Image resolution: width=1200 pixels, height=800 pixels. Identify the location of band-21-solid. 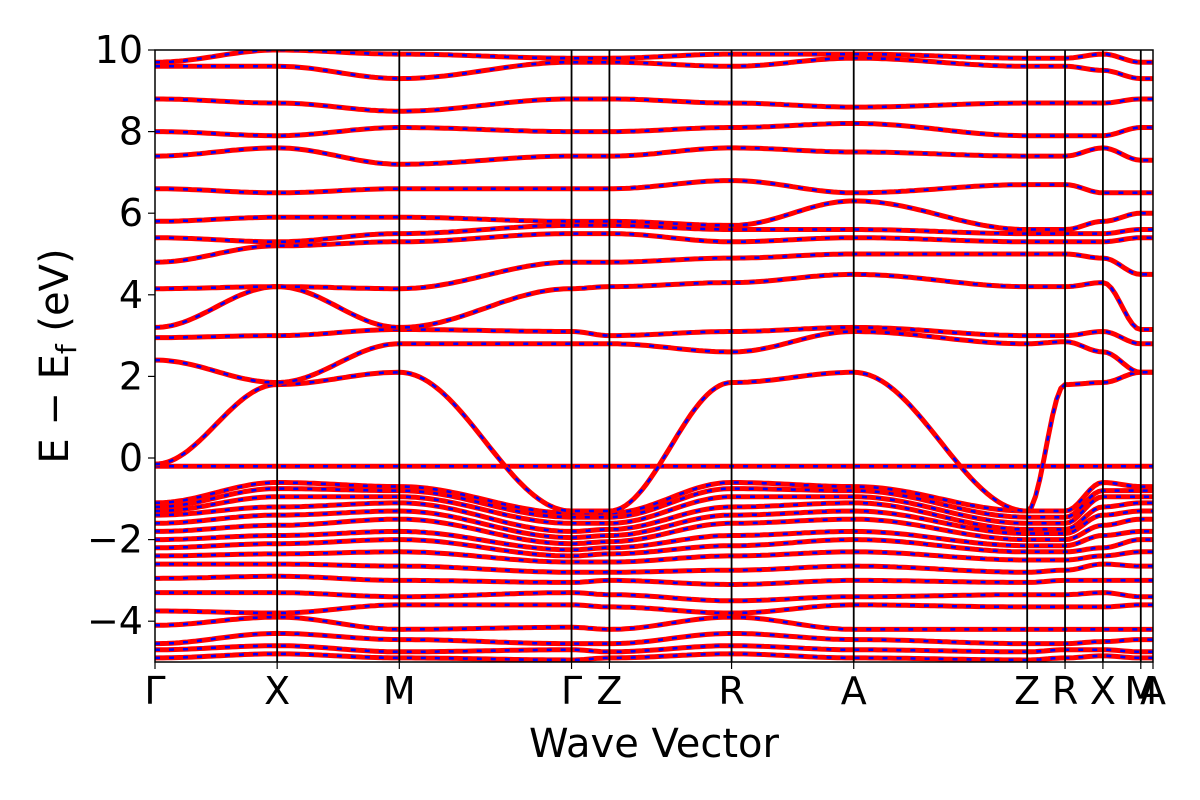
(654, 335).